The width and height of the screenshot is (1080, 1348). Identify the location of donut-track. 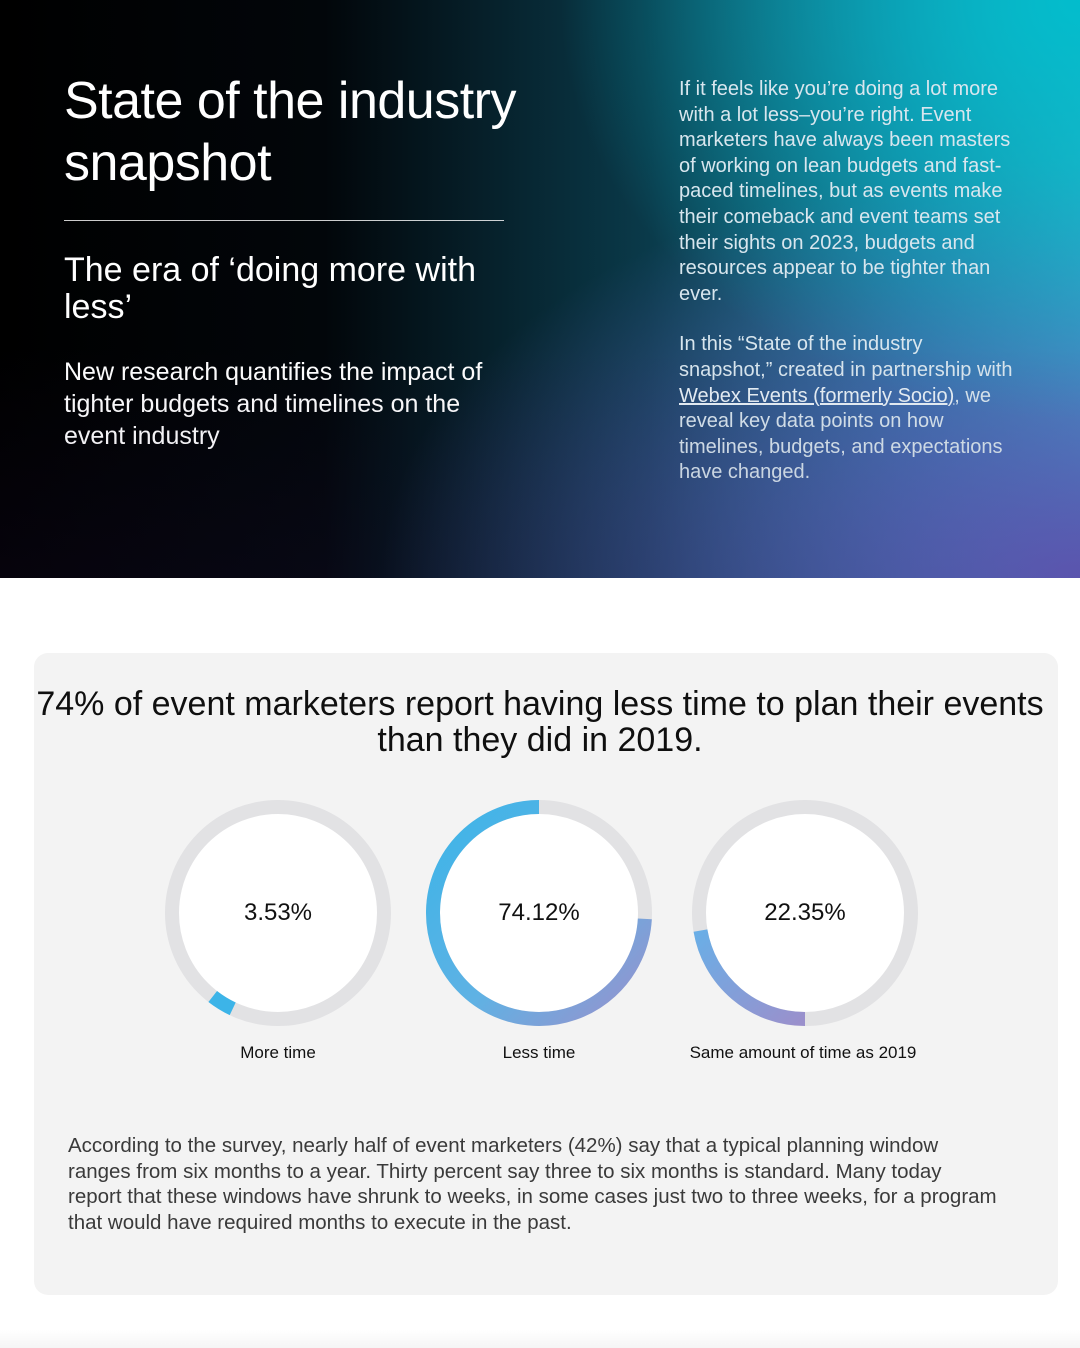
(278, 913).